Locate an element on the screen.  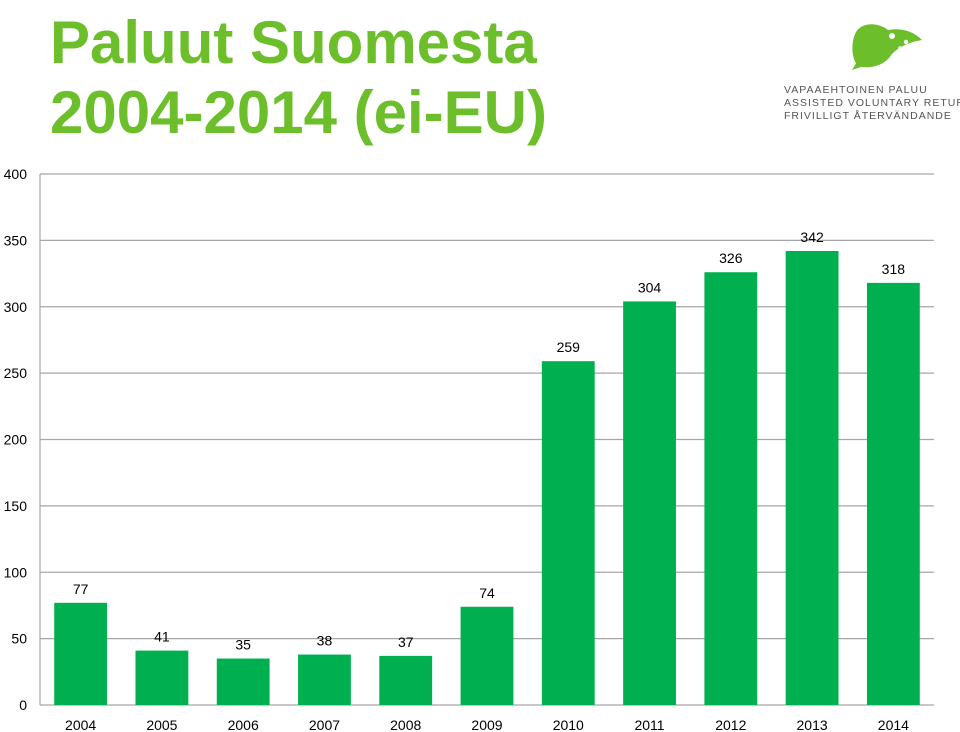
bar-2011 is located at coordinates (649, 503).